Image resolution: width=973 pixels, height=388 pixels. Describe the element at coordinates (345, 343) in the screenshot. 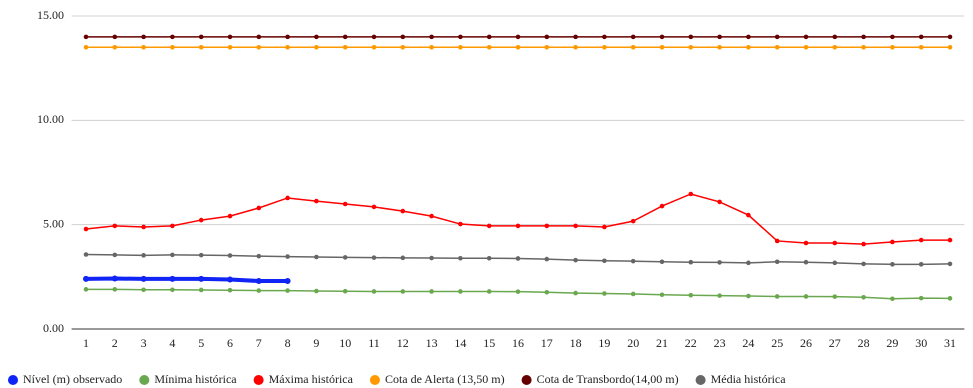

I see `x-tick-label: 10` at that location.